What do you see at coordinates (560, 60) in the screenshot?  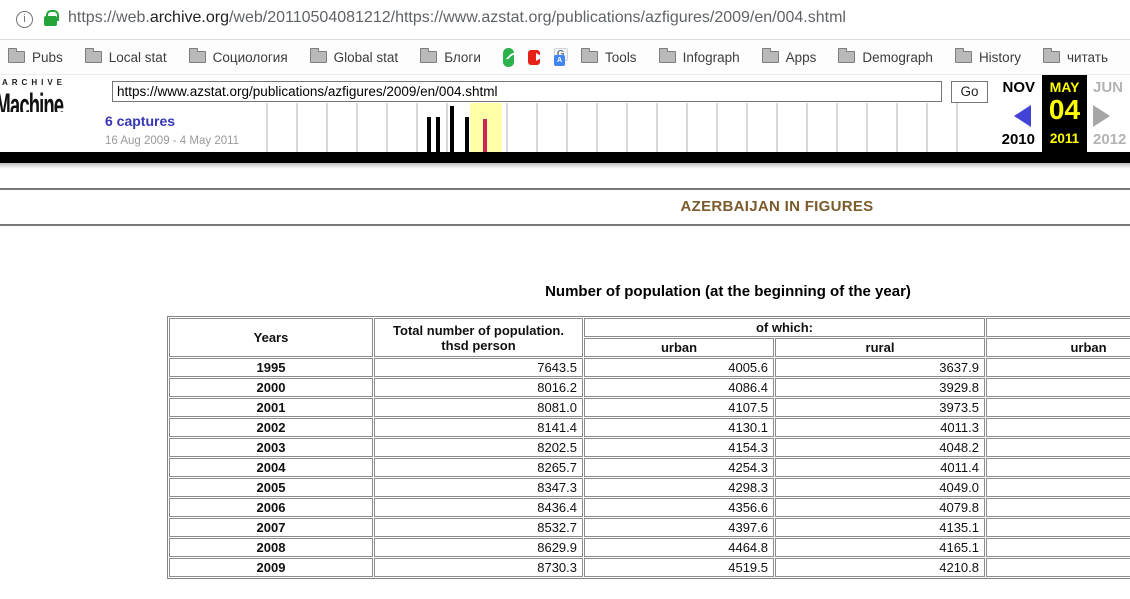 I see `translate-badge: A` at bounding box center [560, 60].